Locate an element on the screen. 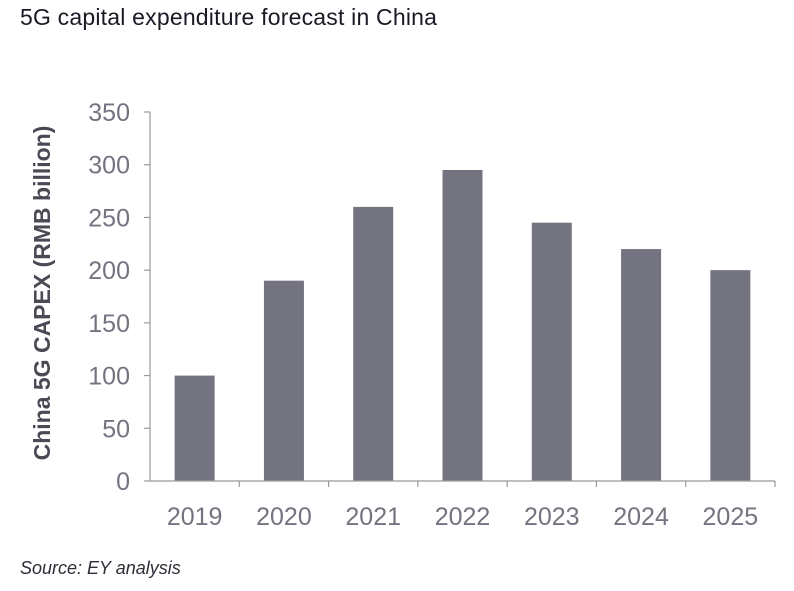  bar-2022 is located at coordinates (462, 325).